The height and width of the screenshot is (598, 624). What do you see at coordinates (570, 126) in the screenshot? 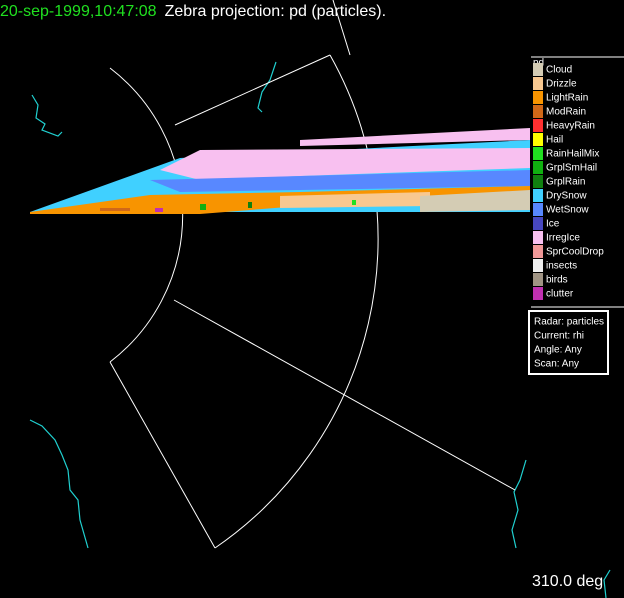
I see `legend-label: HeavyRain` at bounding box center [570, 126].